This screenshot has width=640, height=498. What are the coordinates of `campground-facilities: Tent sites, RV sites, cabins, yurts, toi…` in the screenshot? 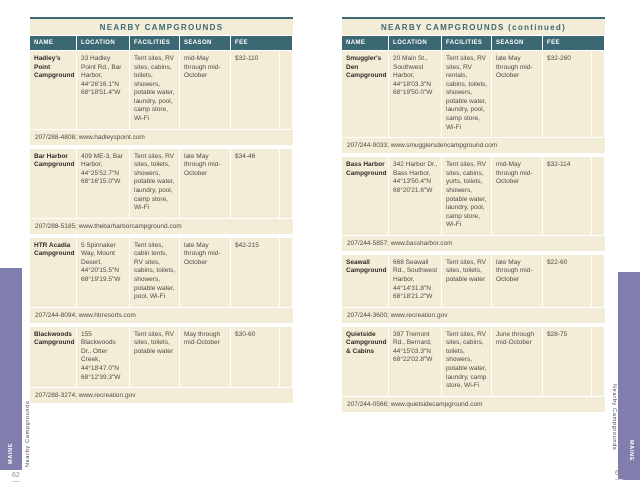 It's located at (466, 196).